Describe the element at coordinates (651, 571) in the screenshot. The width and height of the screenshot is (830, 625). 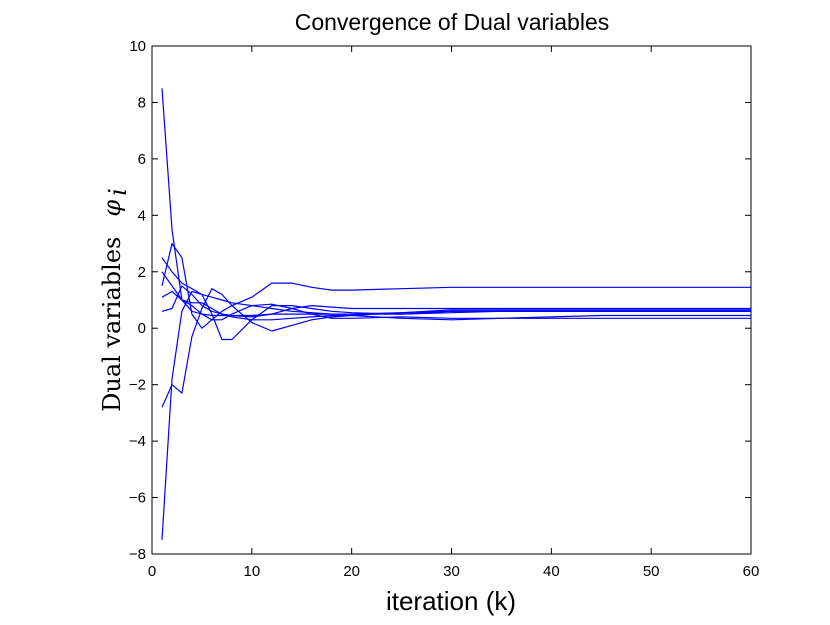
I see `x-tick-label: 50` at that location.